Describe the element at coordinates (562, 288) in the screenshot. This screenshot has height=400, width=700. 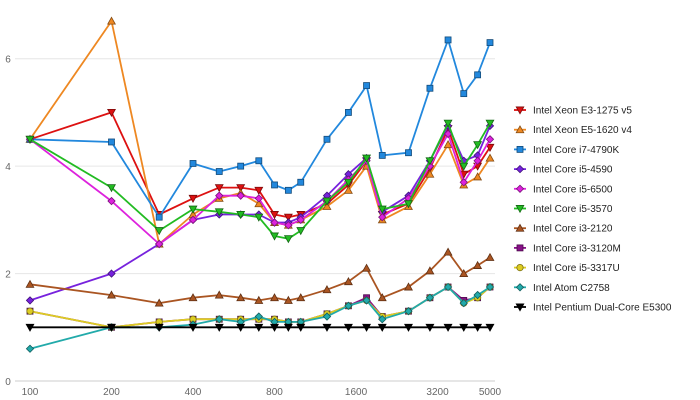
I see `legend-item: Intel Atom C2758` at that location.